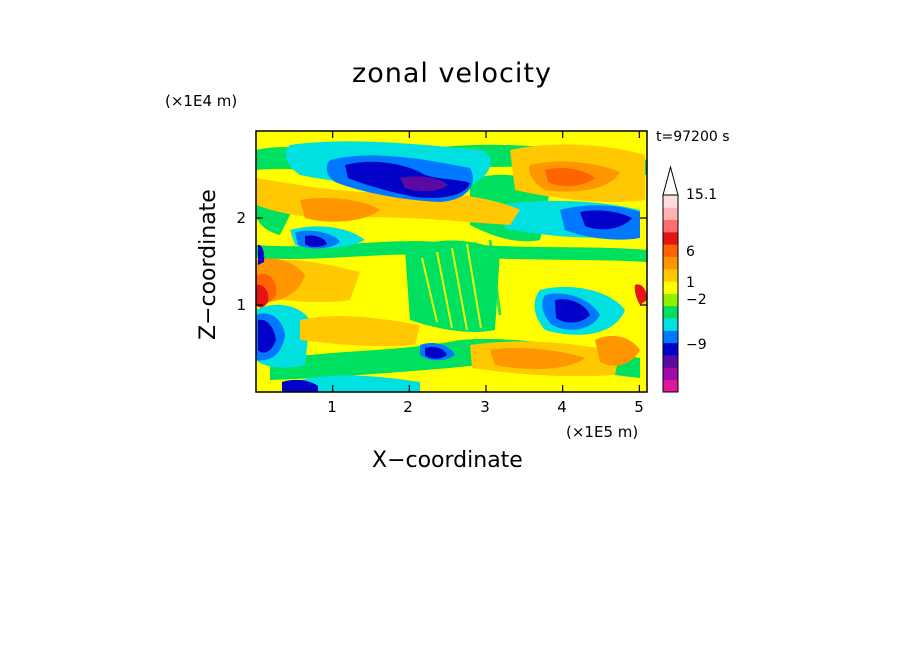  I want to click on y-axis-unit: (×1E4 m), so click(201, 101).